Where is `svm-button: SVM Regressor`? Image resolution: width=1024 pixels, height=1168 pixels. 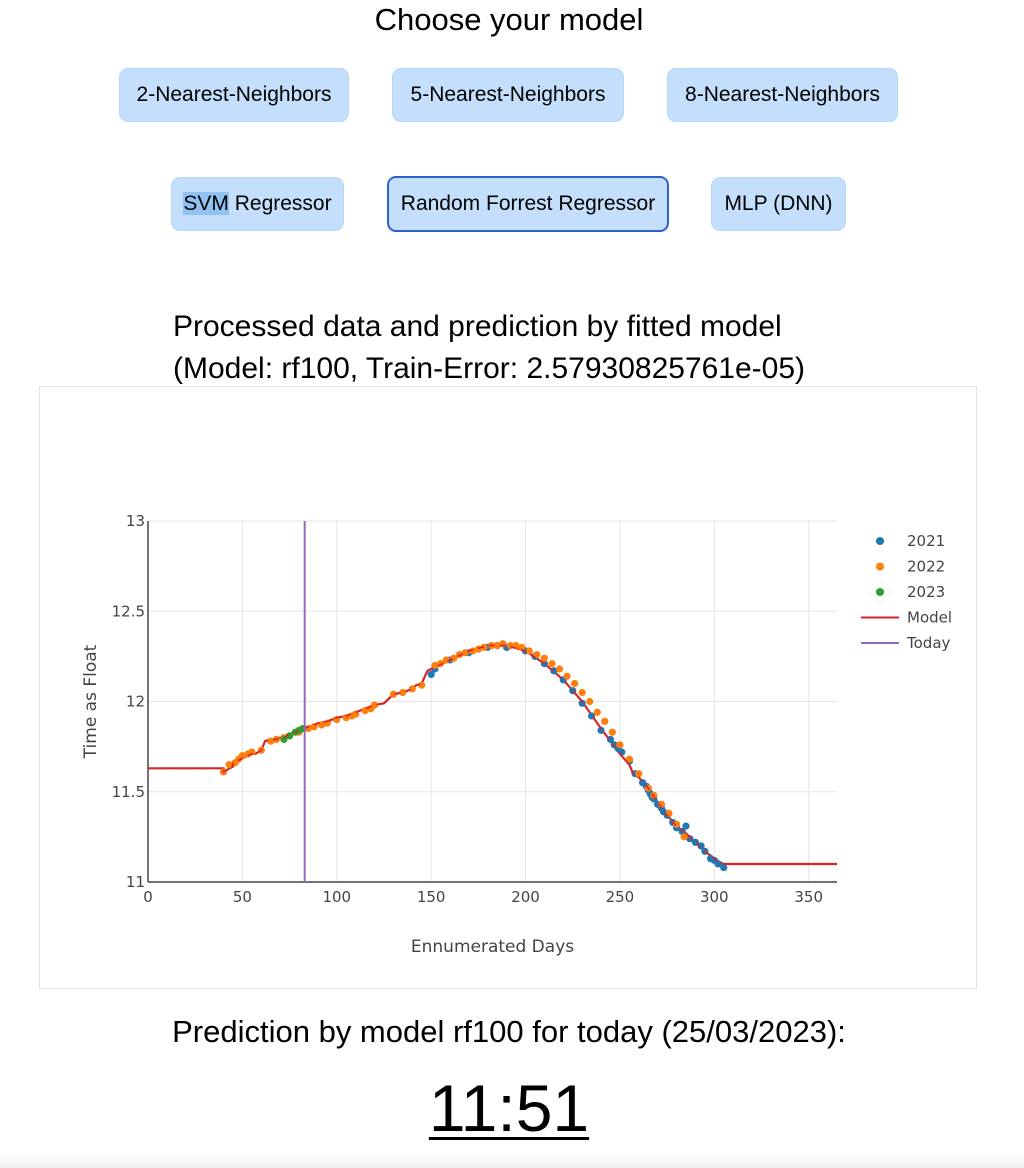
svm-button: SVM Regressor is located at coordinates (257, 204).